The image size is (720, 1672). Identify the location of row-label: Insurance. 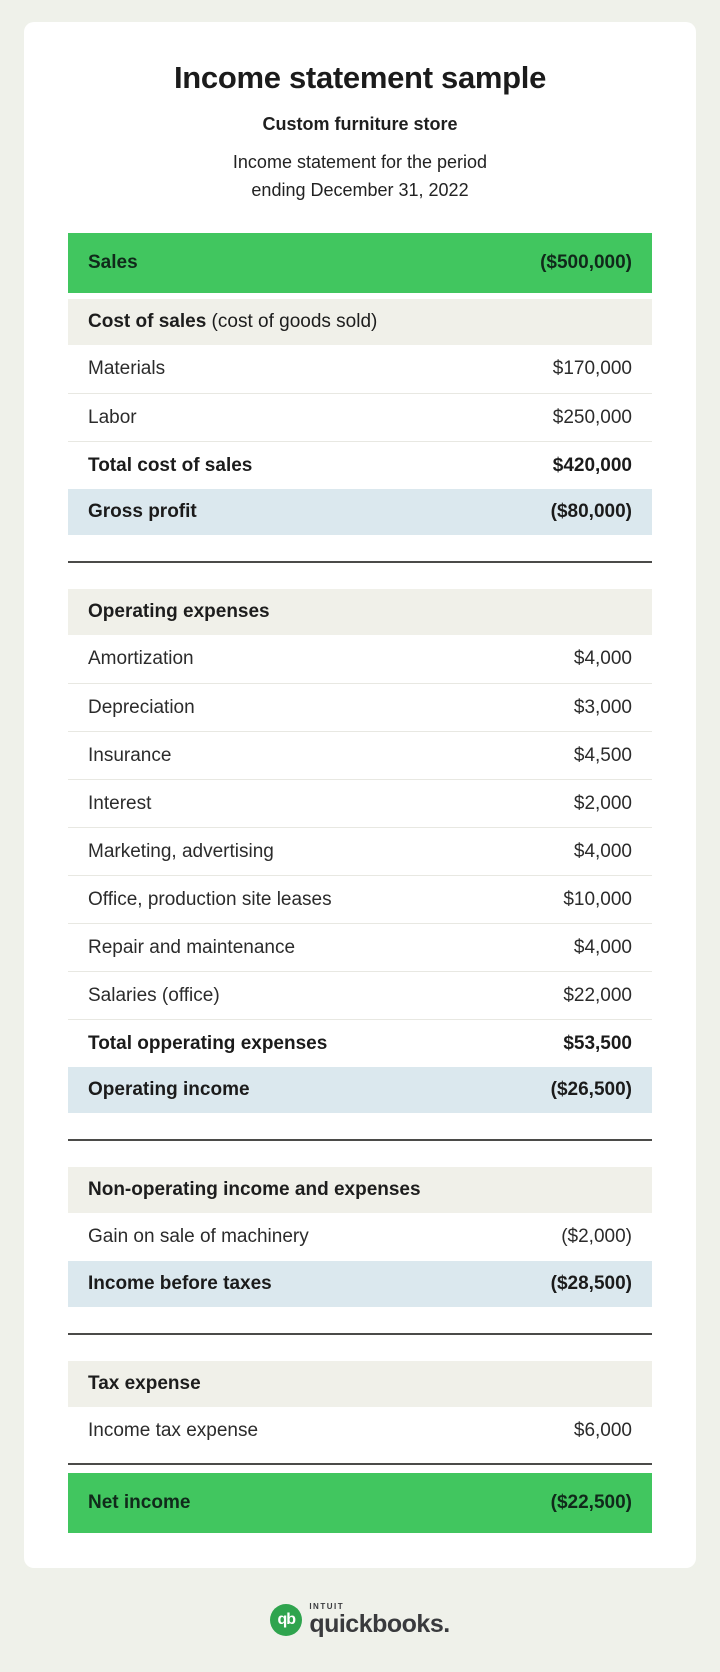
(130, 755).